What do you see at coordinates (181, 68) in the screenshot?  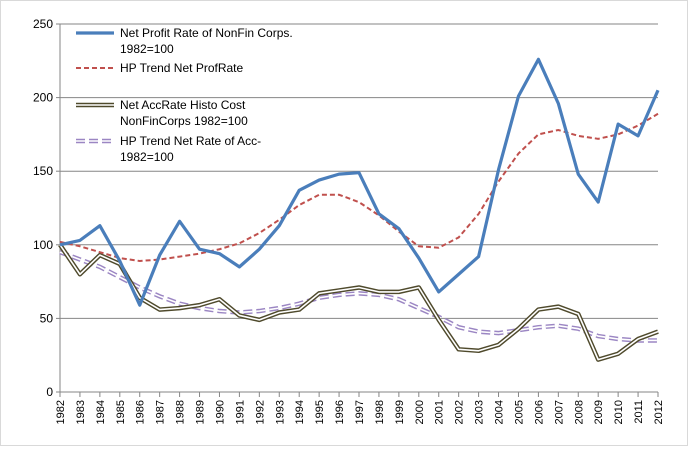 I see `legend-label: HP Trend Net ProfRate` at bounding box center [181, 68].